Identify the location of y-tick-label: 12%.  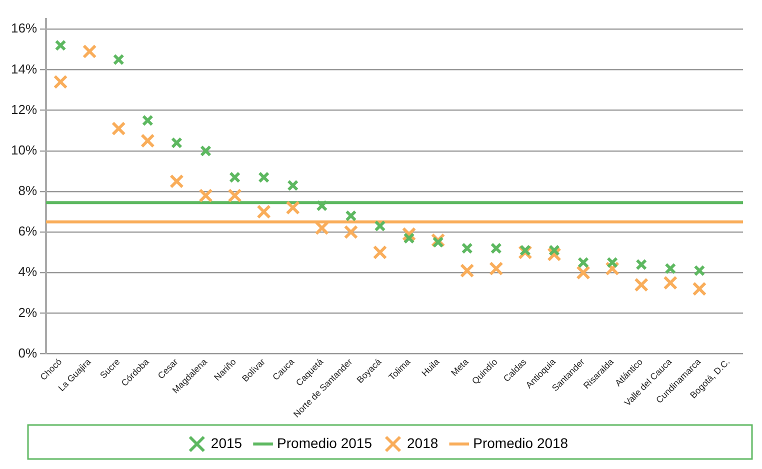
(24, 109).